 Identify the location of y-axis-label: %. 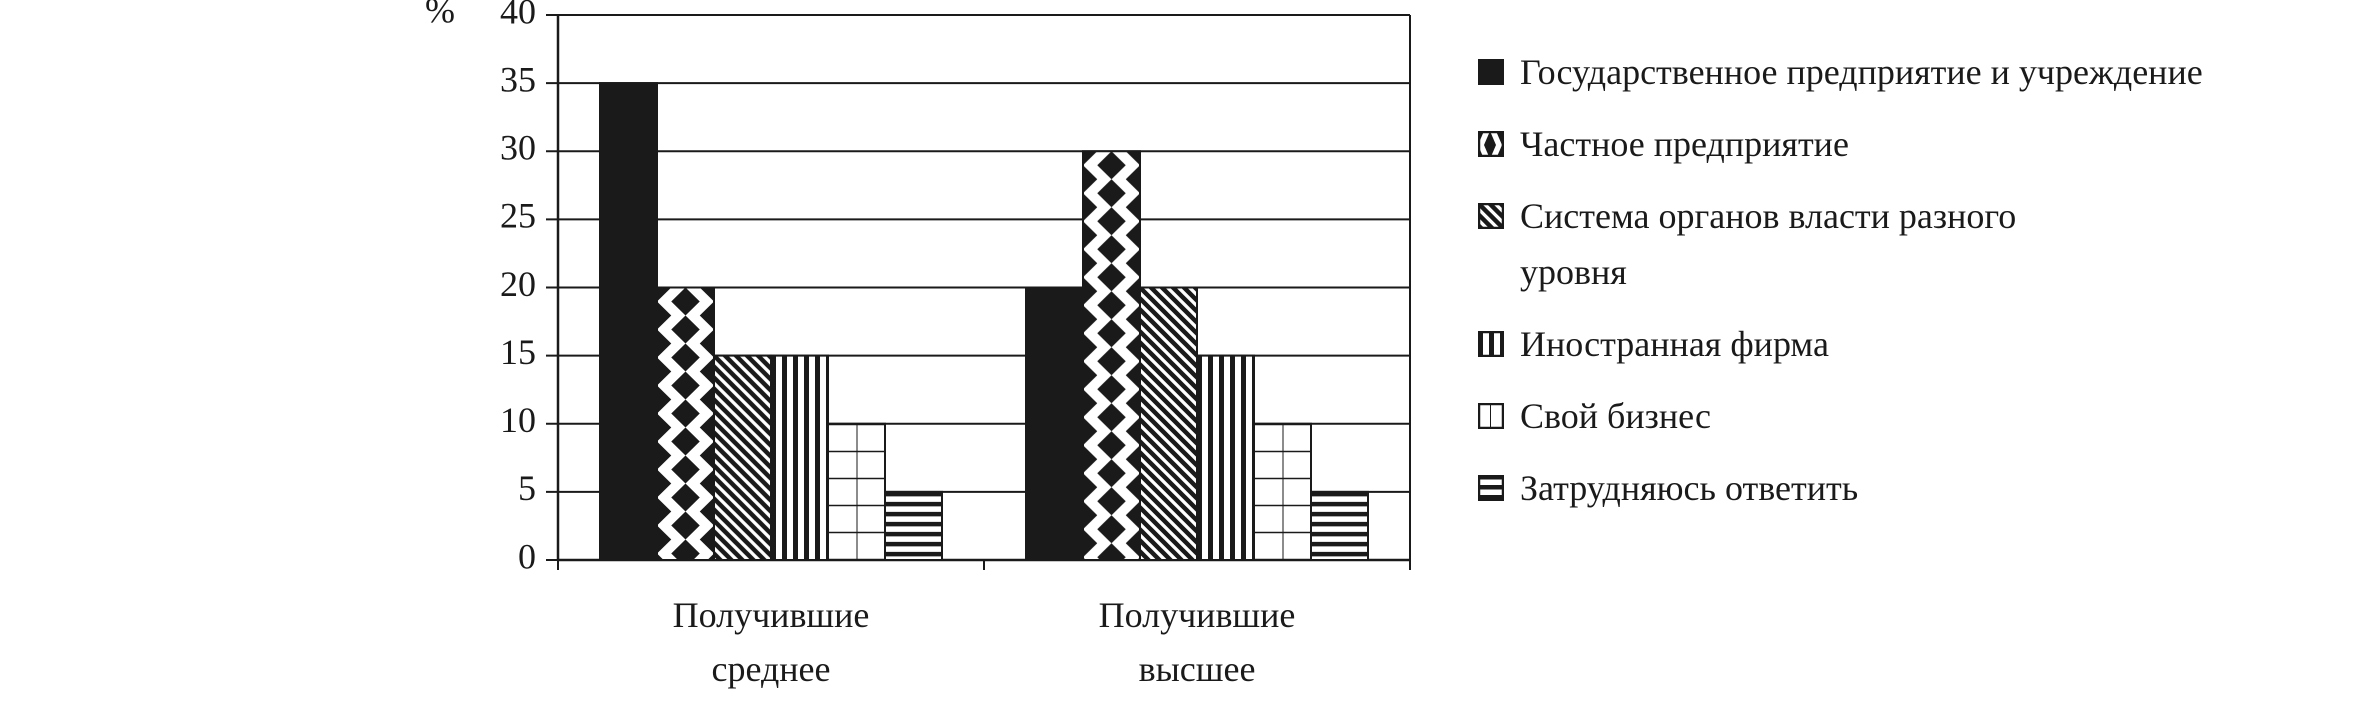
(440, 15).